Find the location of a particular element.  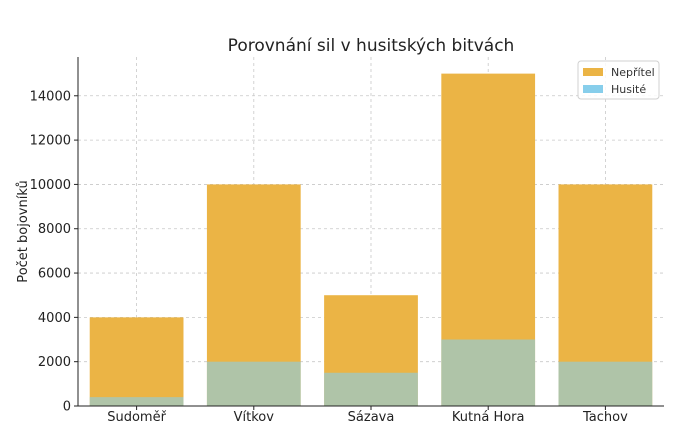

legend-label-hussites: Husité is located at coordinates (628, 89).